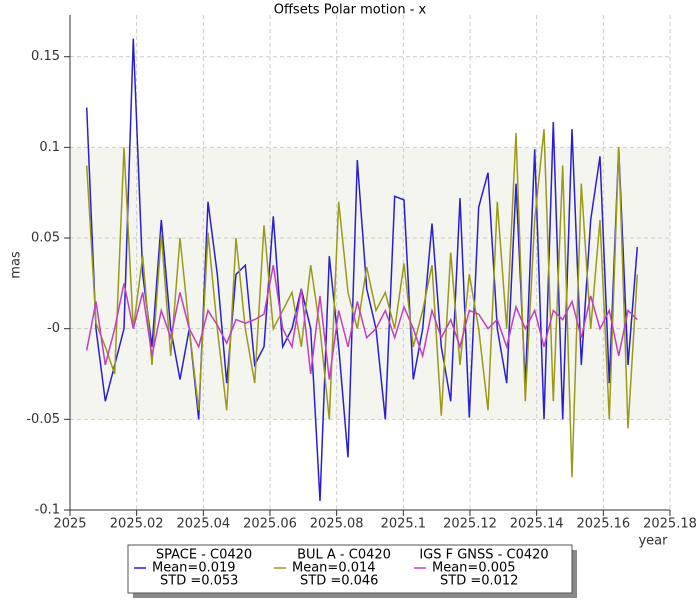 This screenshot has width=700, height=600. Describe the element at coordinates (204, 555) in the screenshot. I see `legend-label: SPACE - C0420` at that location.